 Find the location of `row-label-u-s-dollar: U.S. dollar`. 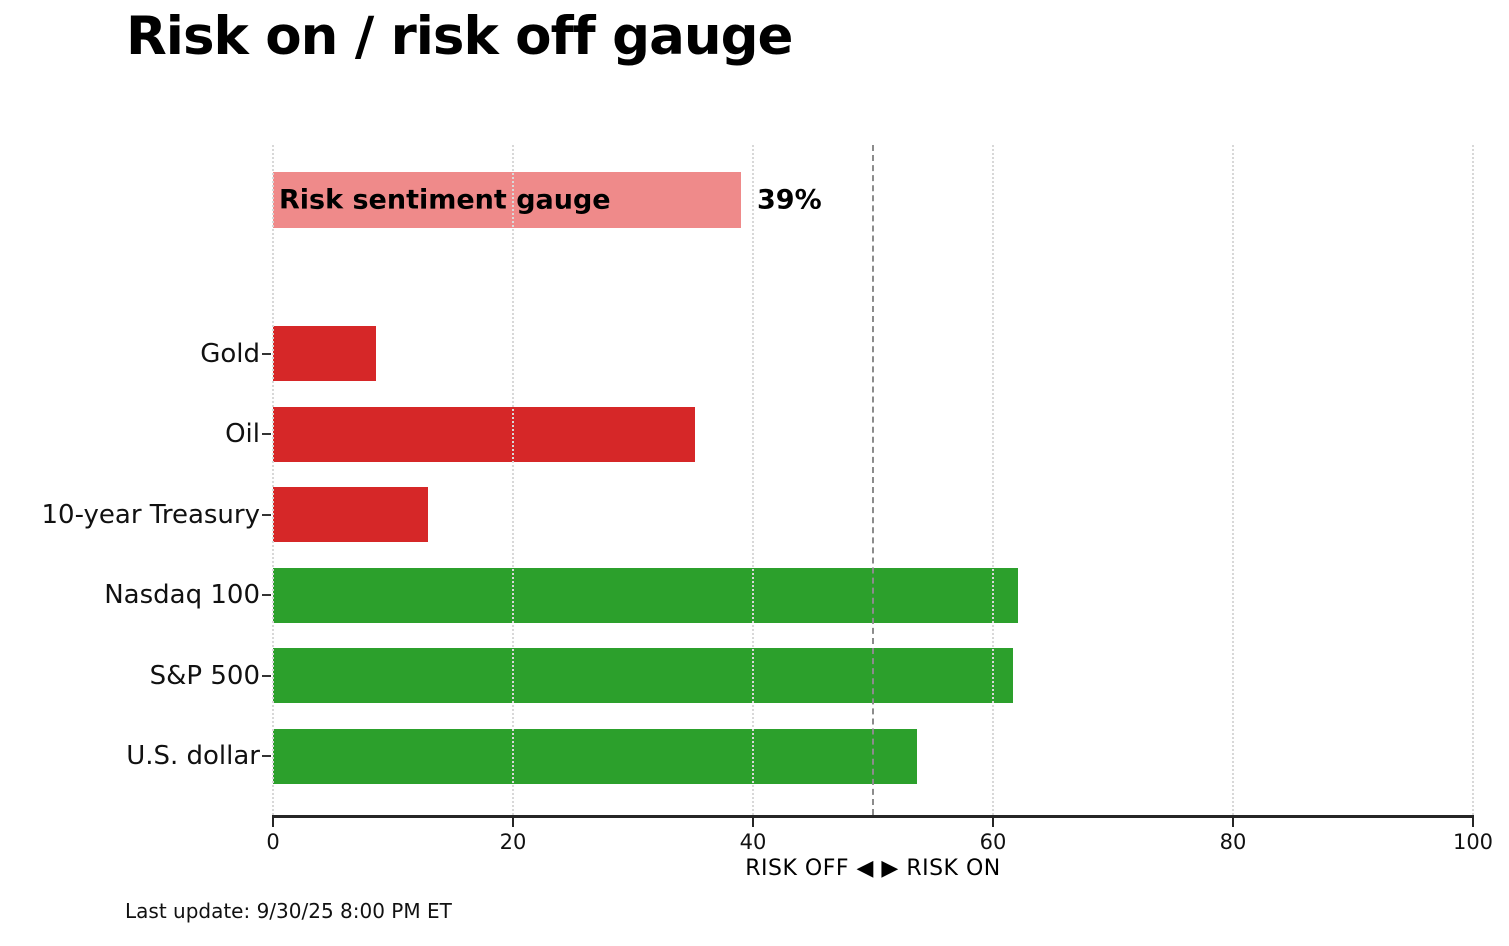

row-label-u-s-dollar: U.S. dollar is located at coordinates (193, 756).